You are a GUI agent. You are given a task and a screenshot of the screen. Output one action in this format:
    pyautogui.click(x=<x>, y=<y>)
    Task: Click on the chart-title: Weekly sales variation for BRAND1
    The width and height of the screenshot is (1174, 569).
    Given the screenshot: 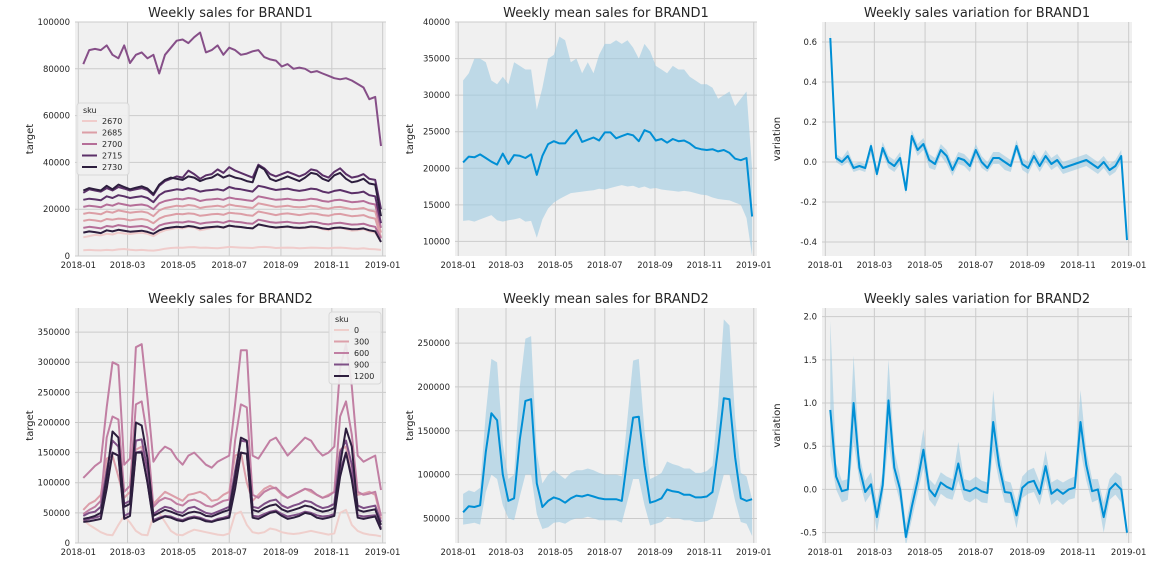 What is the action you would take?
    pyautogui.click(x=977, y=13)
    